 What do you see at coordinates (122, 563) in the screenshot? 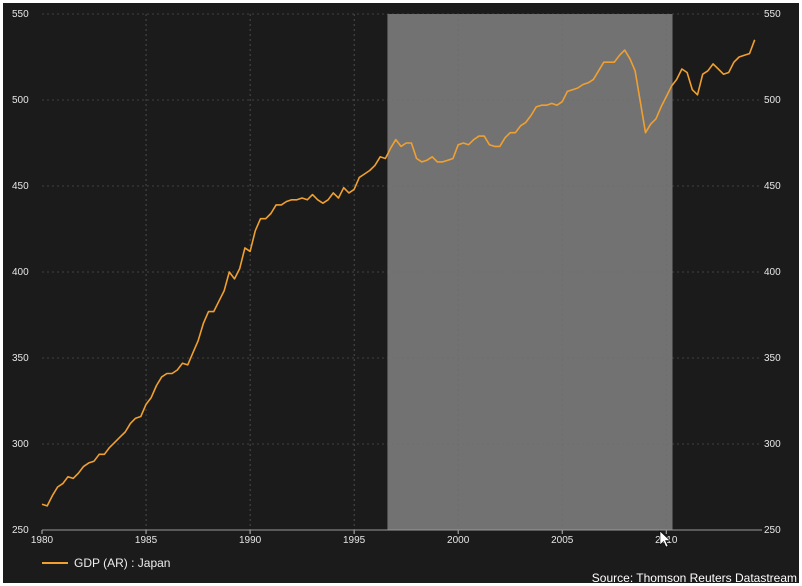
I see `legend-label: GDP (AR) : Japan` at bounding box center [122, 563].